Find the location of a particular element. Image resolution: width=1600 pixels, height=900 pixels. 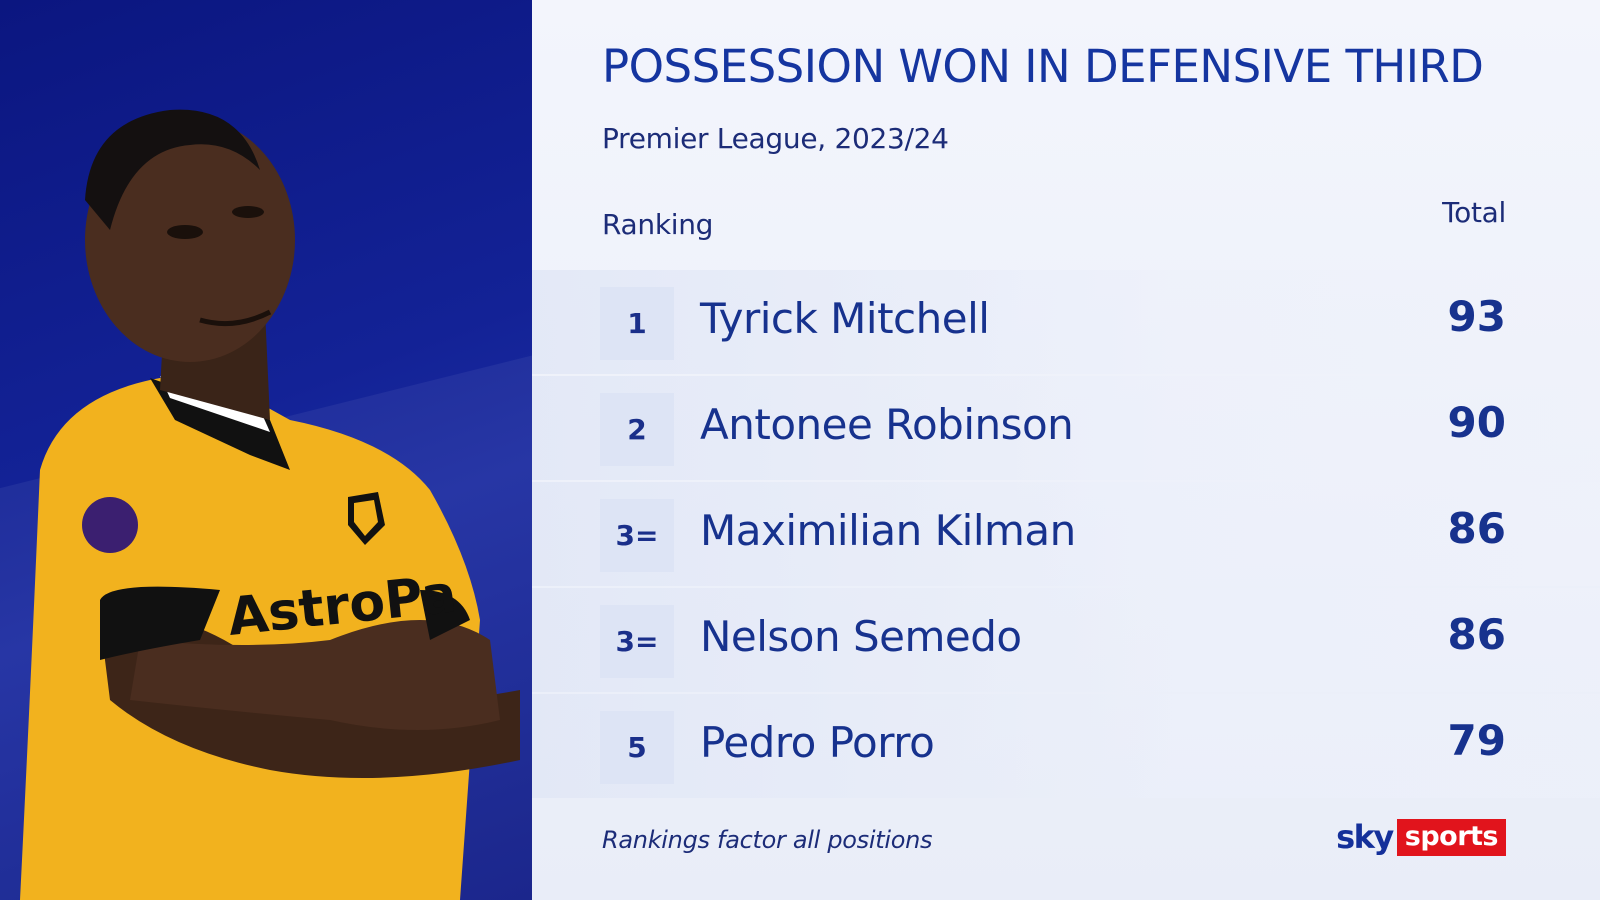

total-value: 79 is located at coordinates (1476, 740).